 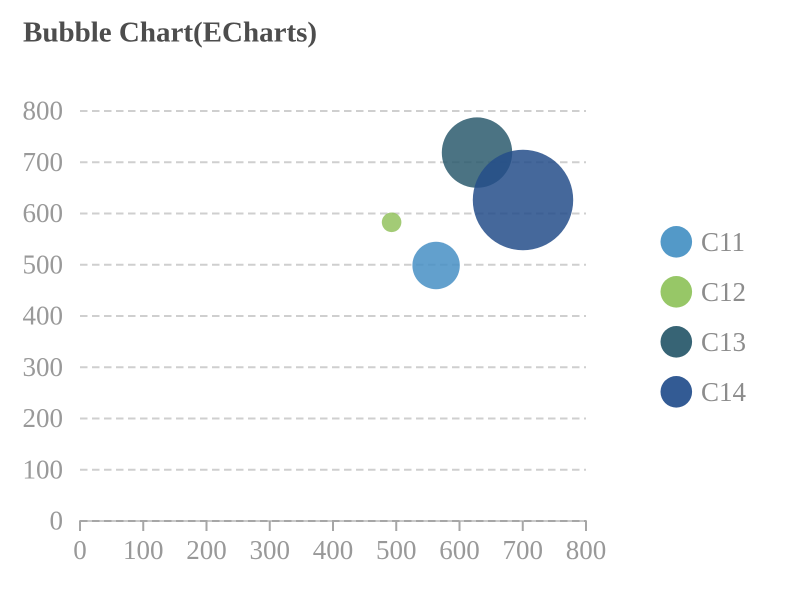 What do you see at coordinates (723, 342) in the screenshot?
I see `svg-text: C13` at bounding box center [723, 342].